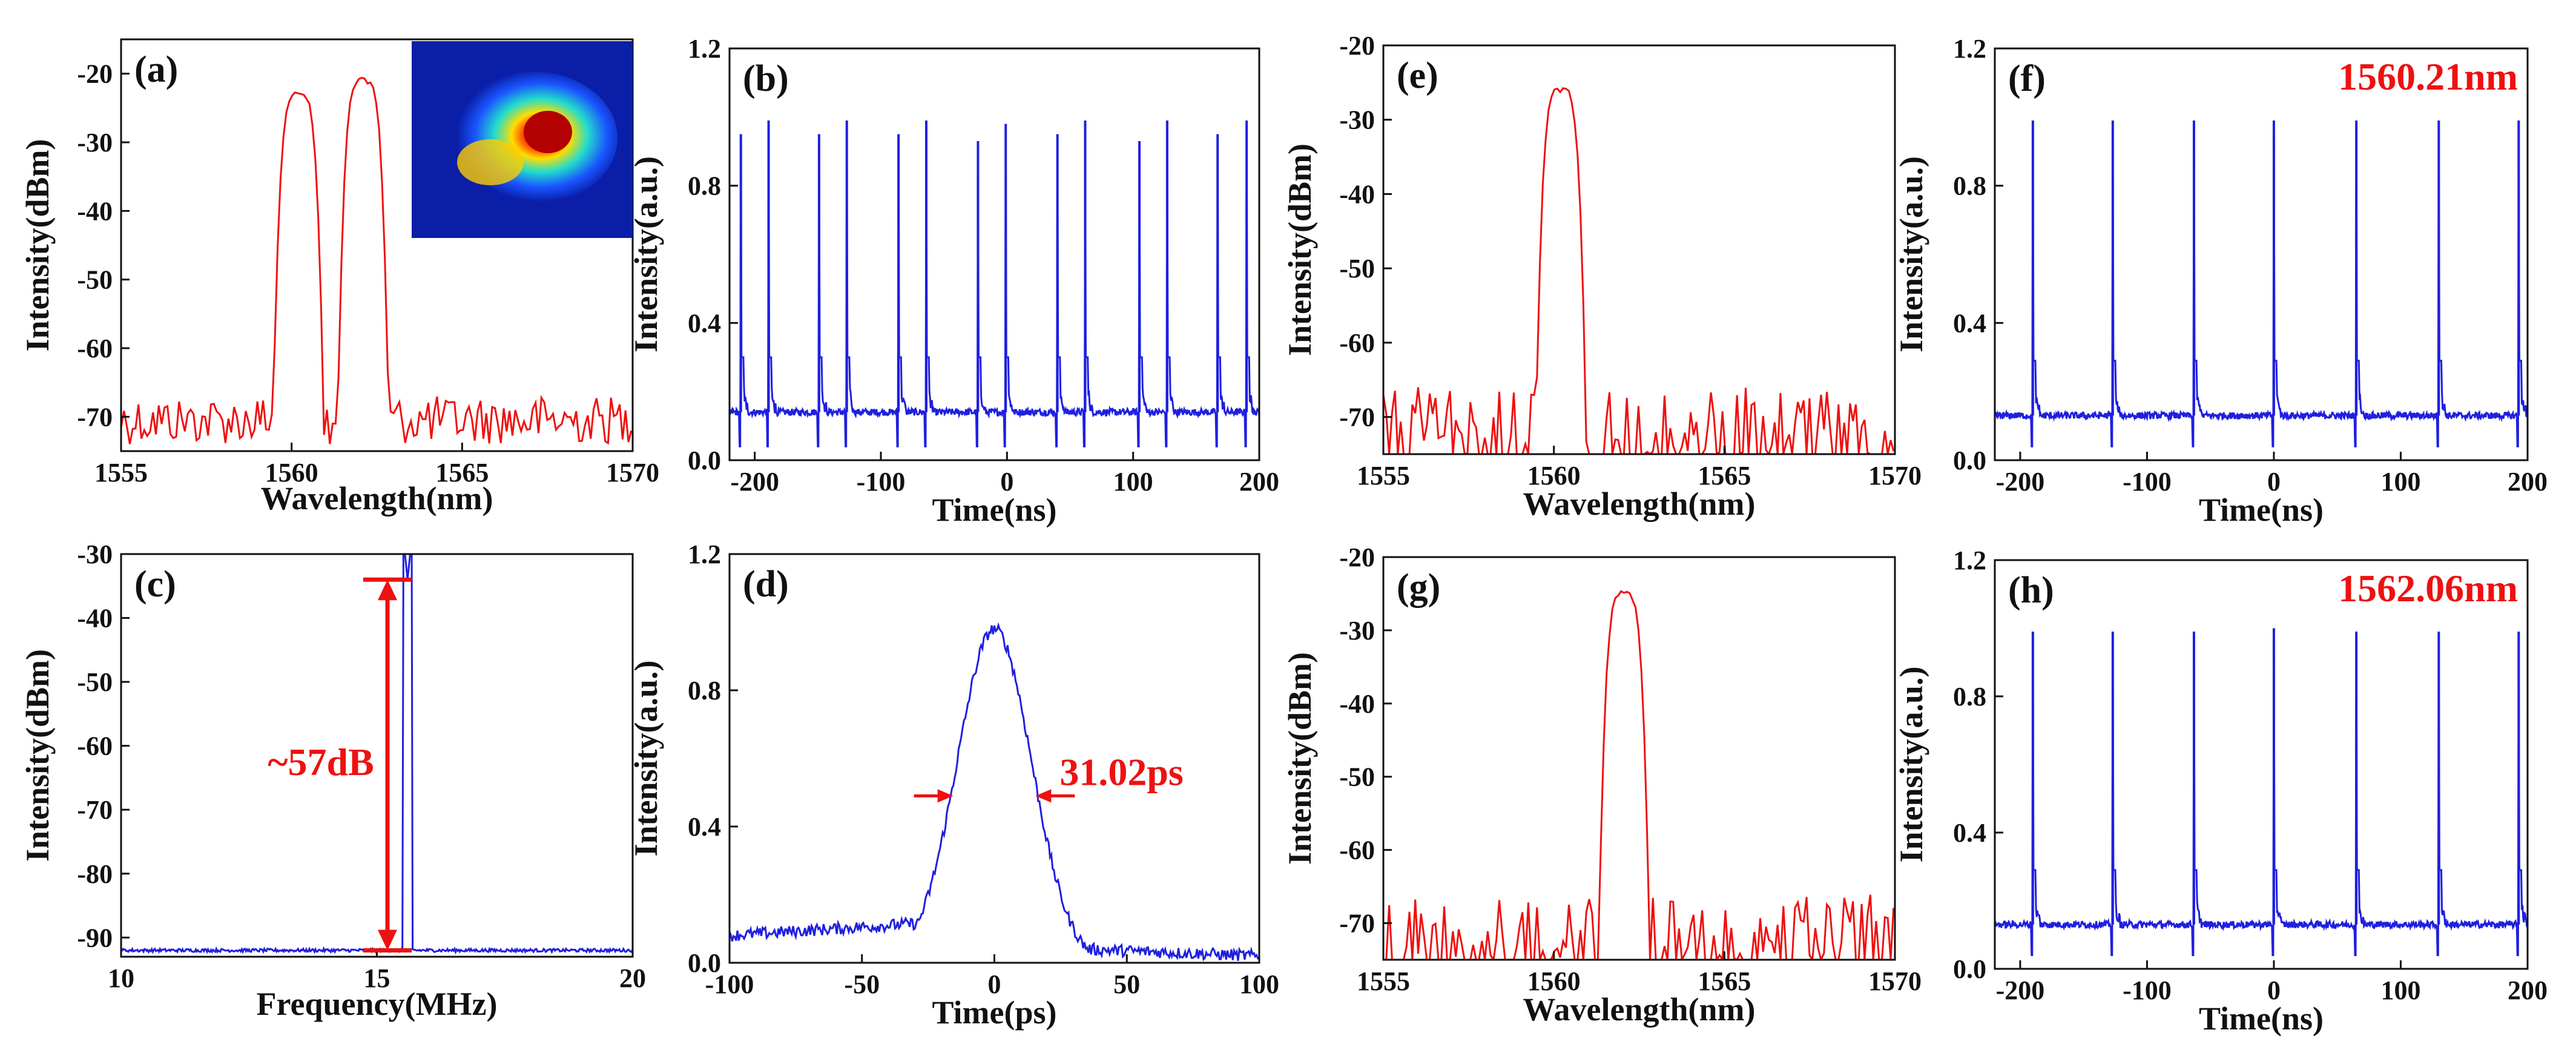 Image resolution: width=2576 pixels, height=1053 pixels. Describe the element at coordinates (387, 764) in the screenshot. I see `dynamic-range-arrow` at that location.